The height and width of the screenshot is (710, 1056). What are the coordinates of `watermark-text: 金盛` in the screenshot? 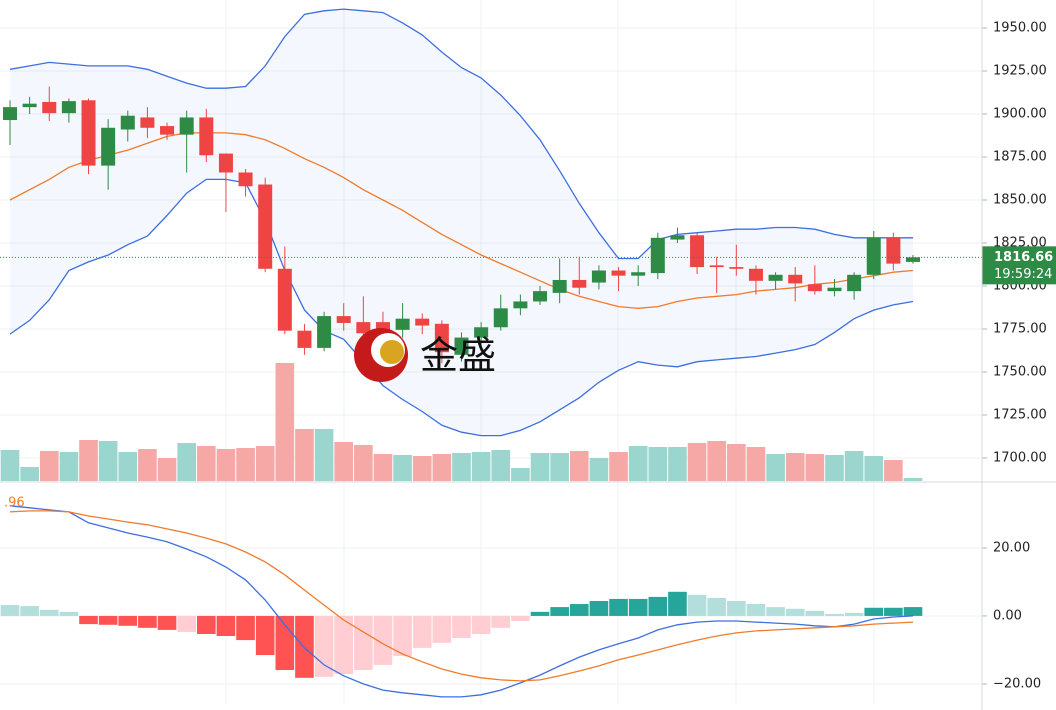 It's located at (458, 356).